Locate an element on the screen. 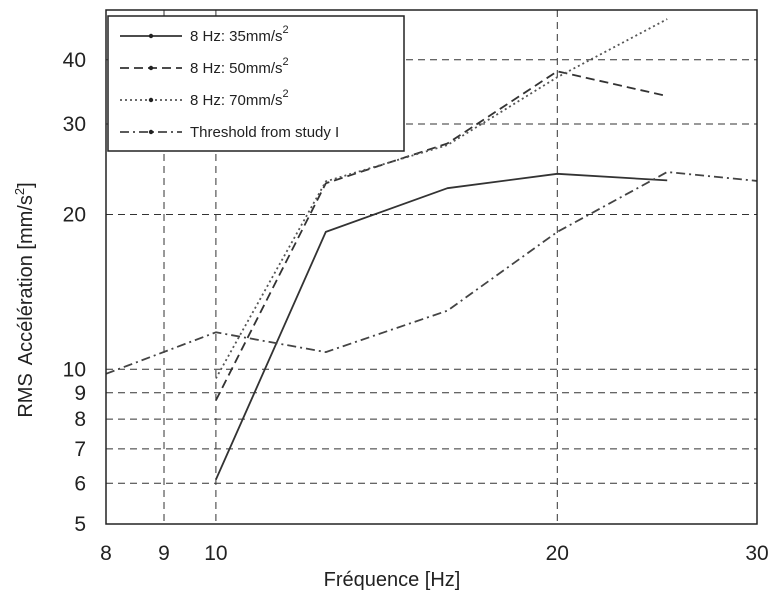 The image size is (774, 594). legend-entry-label: 8 Hz: 50mm/s is located at coordinates (236, 68).